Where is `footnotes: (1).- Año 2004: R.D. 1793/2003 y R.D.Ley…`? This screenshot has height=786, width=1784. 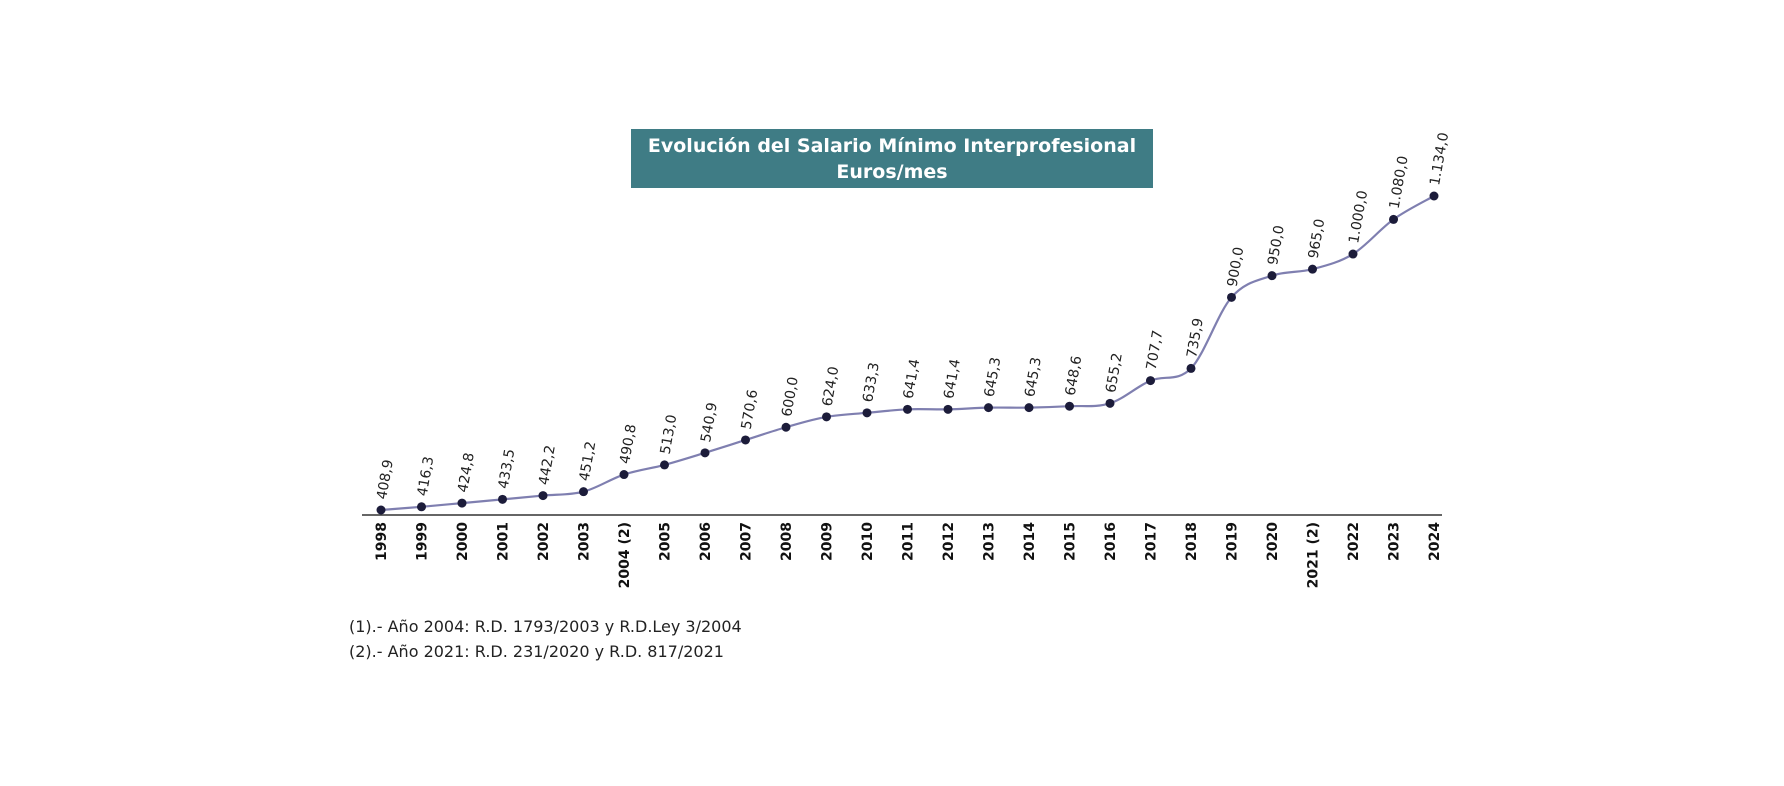 footnotes: (1).- Año 2004: R.D. 1793/2003 y R.D.Ley… is located at coordinates (545, 639).